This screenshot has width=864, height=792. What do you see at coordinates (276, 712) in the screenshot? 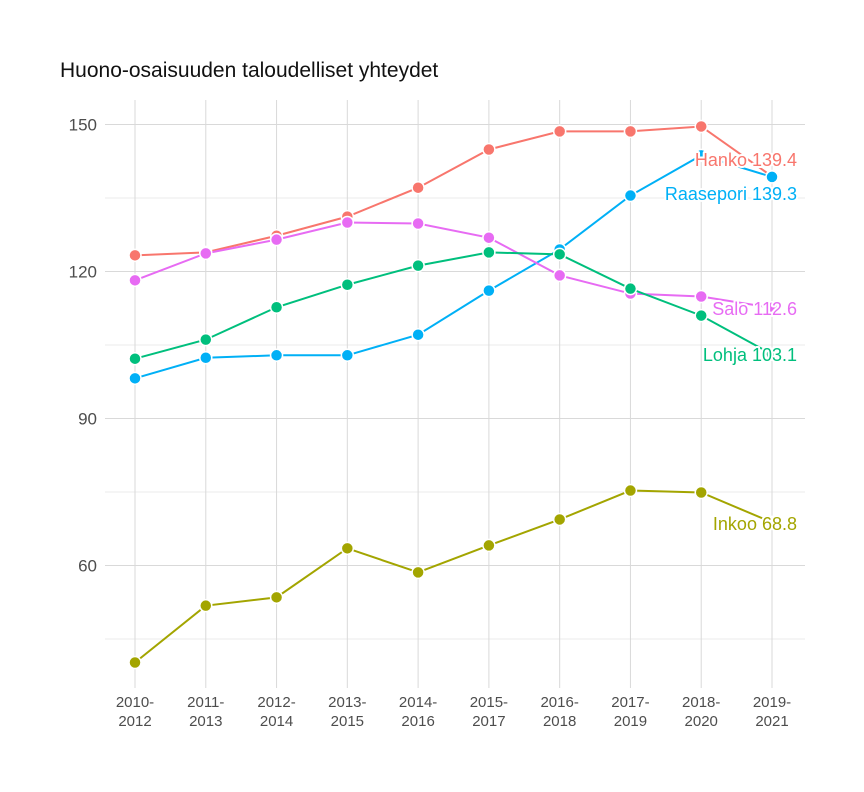
I see `x-tick-label: 2012- 2014` at bounding box center [276, 712].